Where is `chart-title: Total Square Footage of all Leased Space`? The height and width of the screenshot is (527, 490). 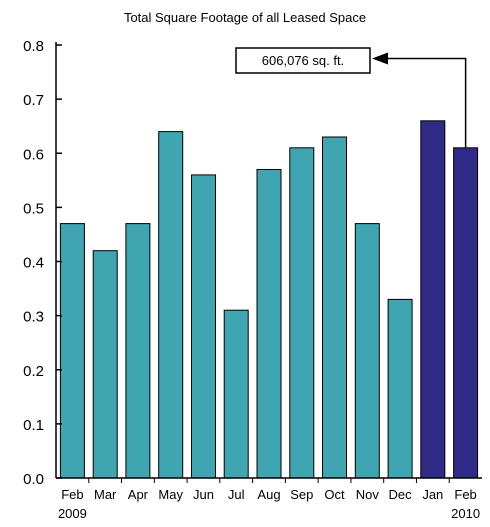
chart-title: Total Square Footage of all Leased Space is located at coordinates (245, 17).